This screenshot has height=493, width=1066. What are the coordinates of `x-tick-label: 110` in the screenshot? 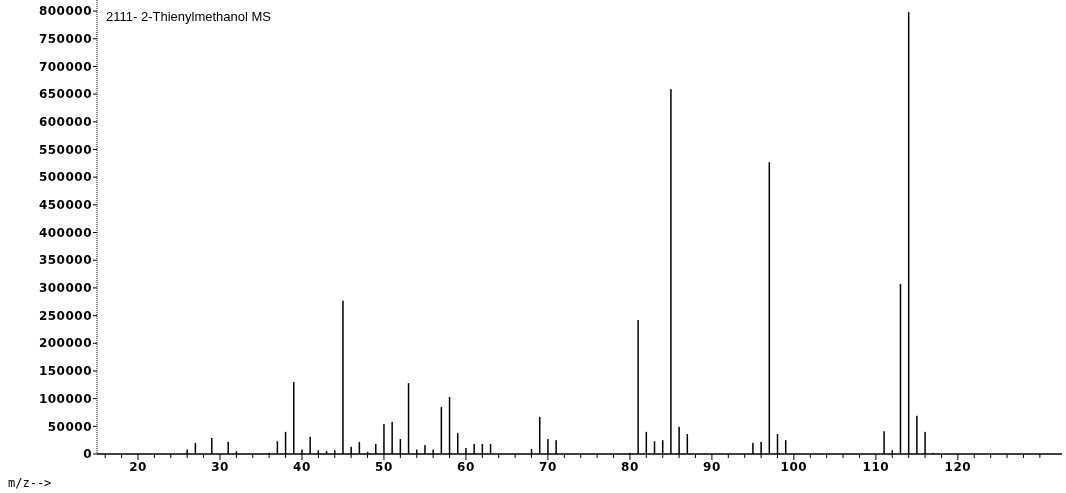 It's located at (876, 467).